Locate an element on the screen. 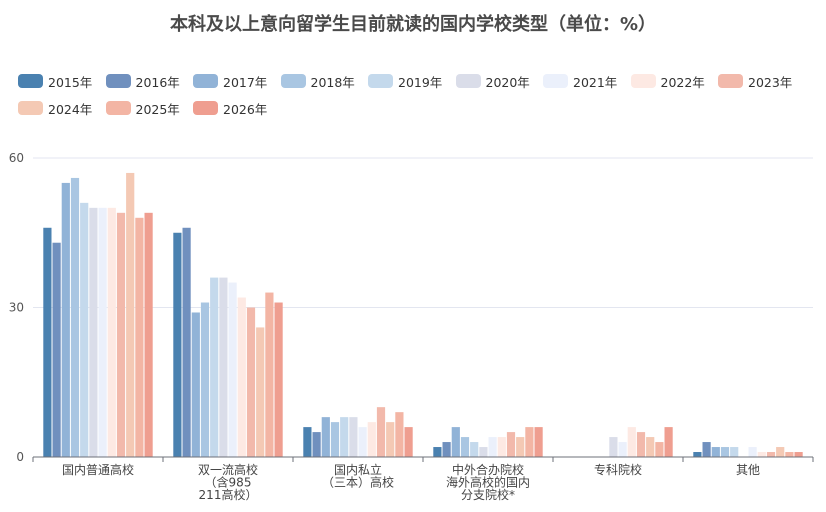  y-tick-label: 30 is located at coordinates (16, 308).